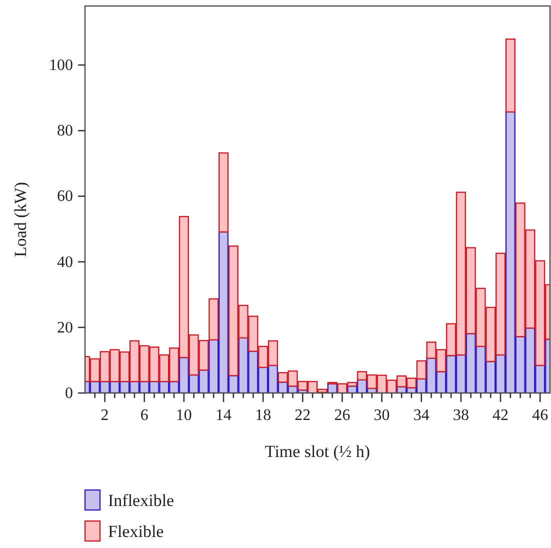 The height and width of the screenshot is (548, 551). I want to click on y-tick-label: 100, so click(61, 65).